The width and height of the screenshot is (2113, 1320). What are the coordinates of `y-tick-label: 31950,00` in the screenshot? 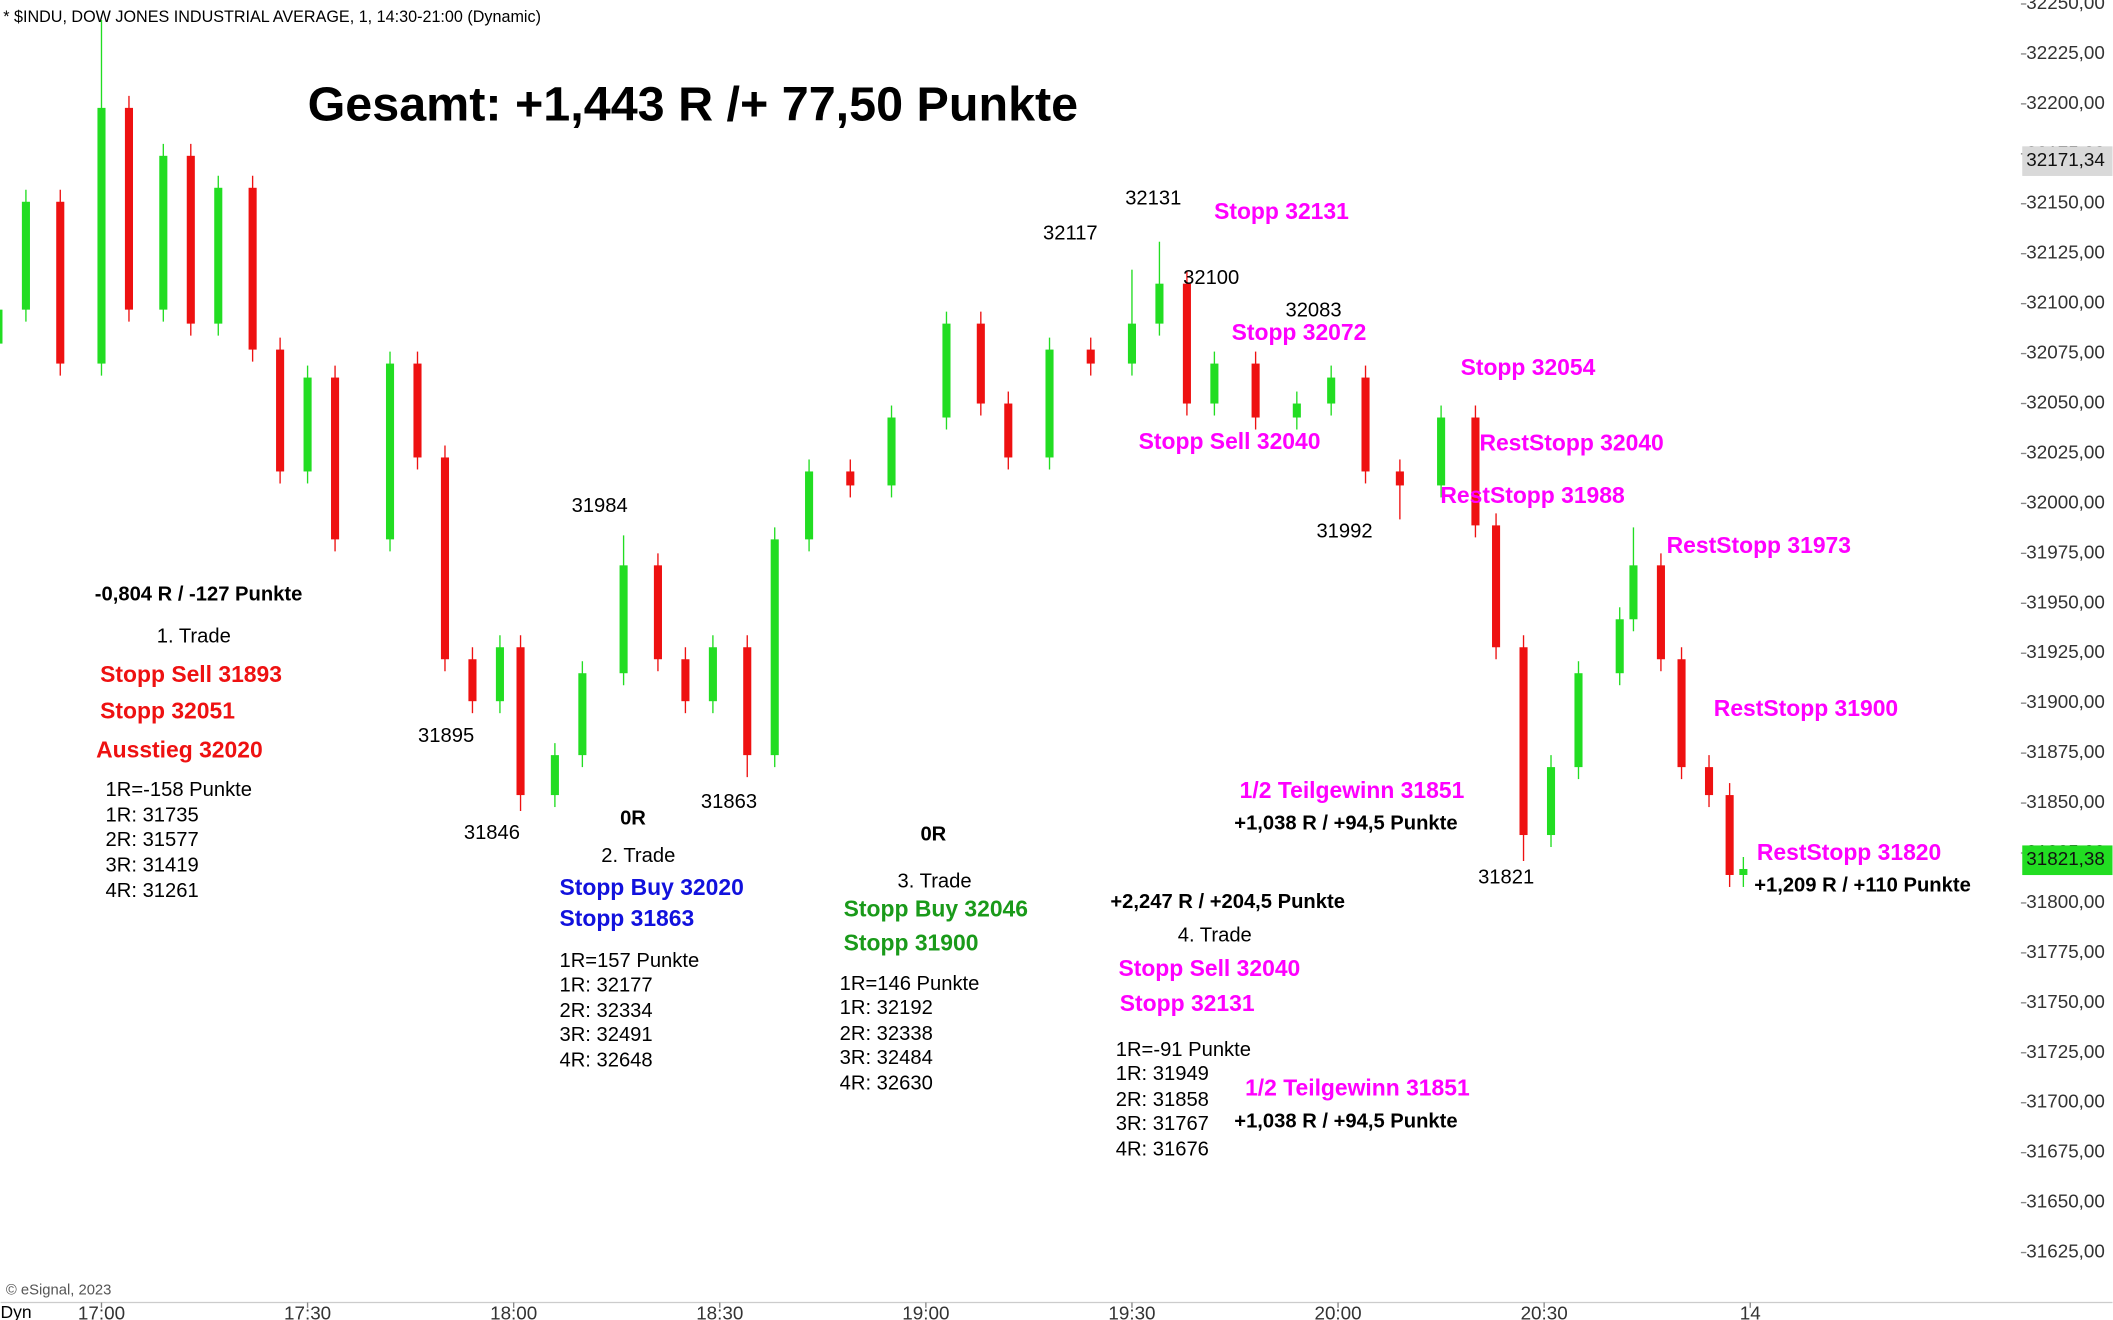 It's located at (2065, 601).